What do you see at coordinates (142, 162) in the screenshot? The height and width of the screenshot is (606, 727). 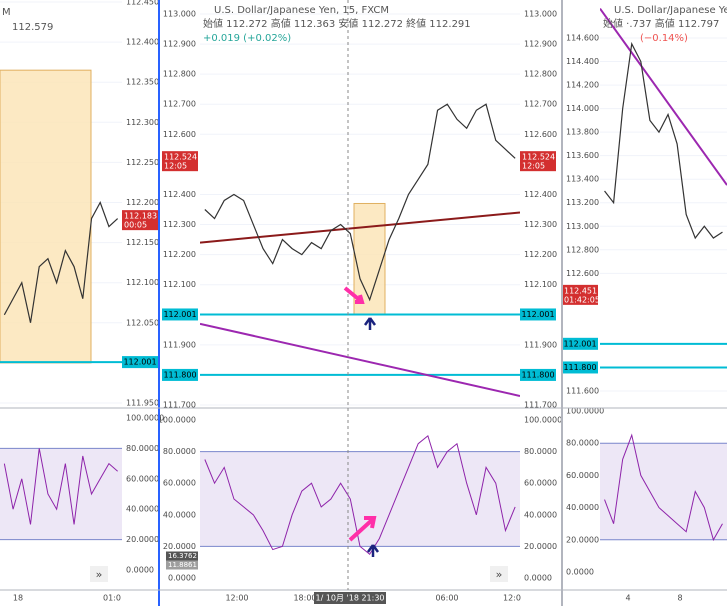 I see `y-tick-label: 112.250` at bounding box center [142, 162].